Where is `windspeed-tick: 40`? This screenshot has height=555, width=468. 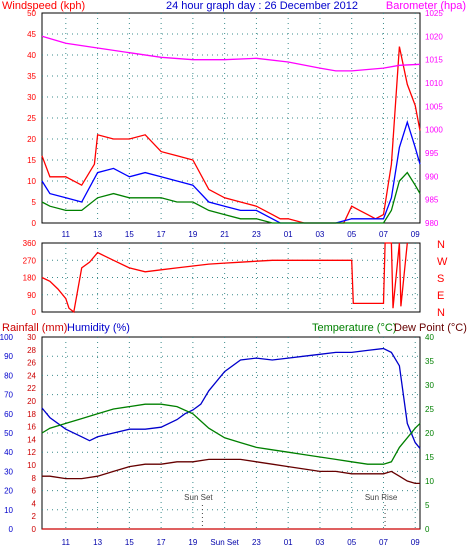
windspeed-tick: 40 is located at coordinates (31, 55).